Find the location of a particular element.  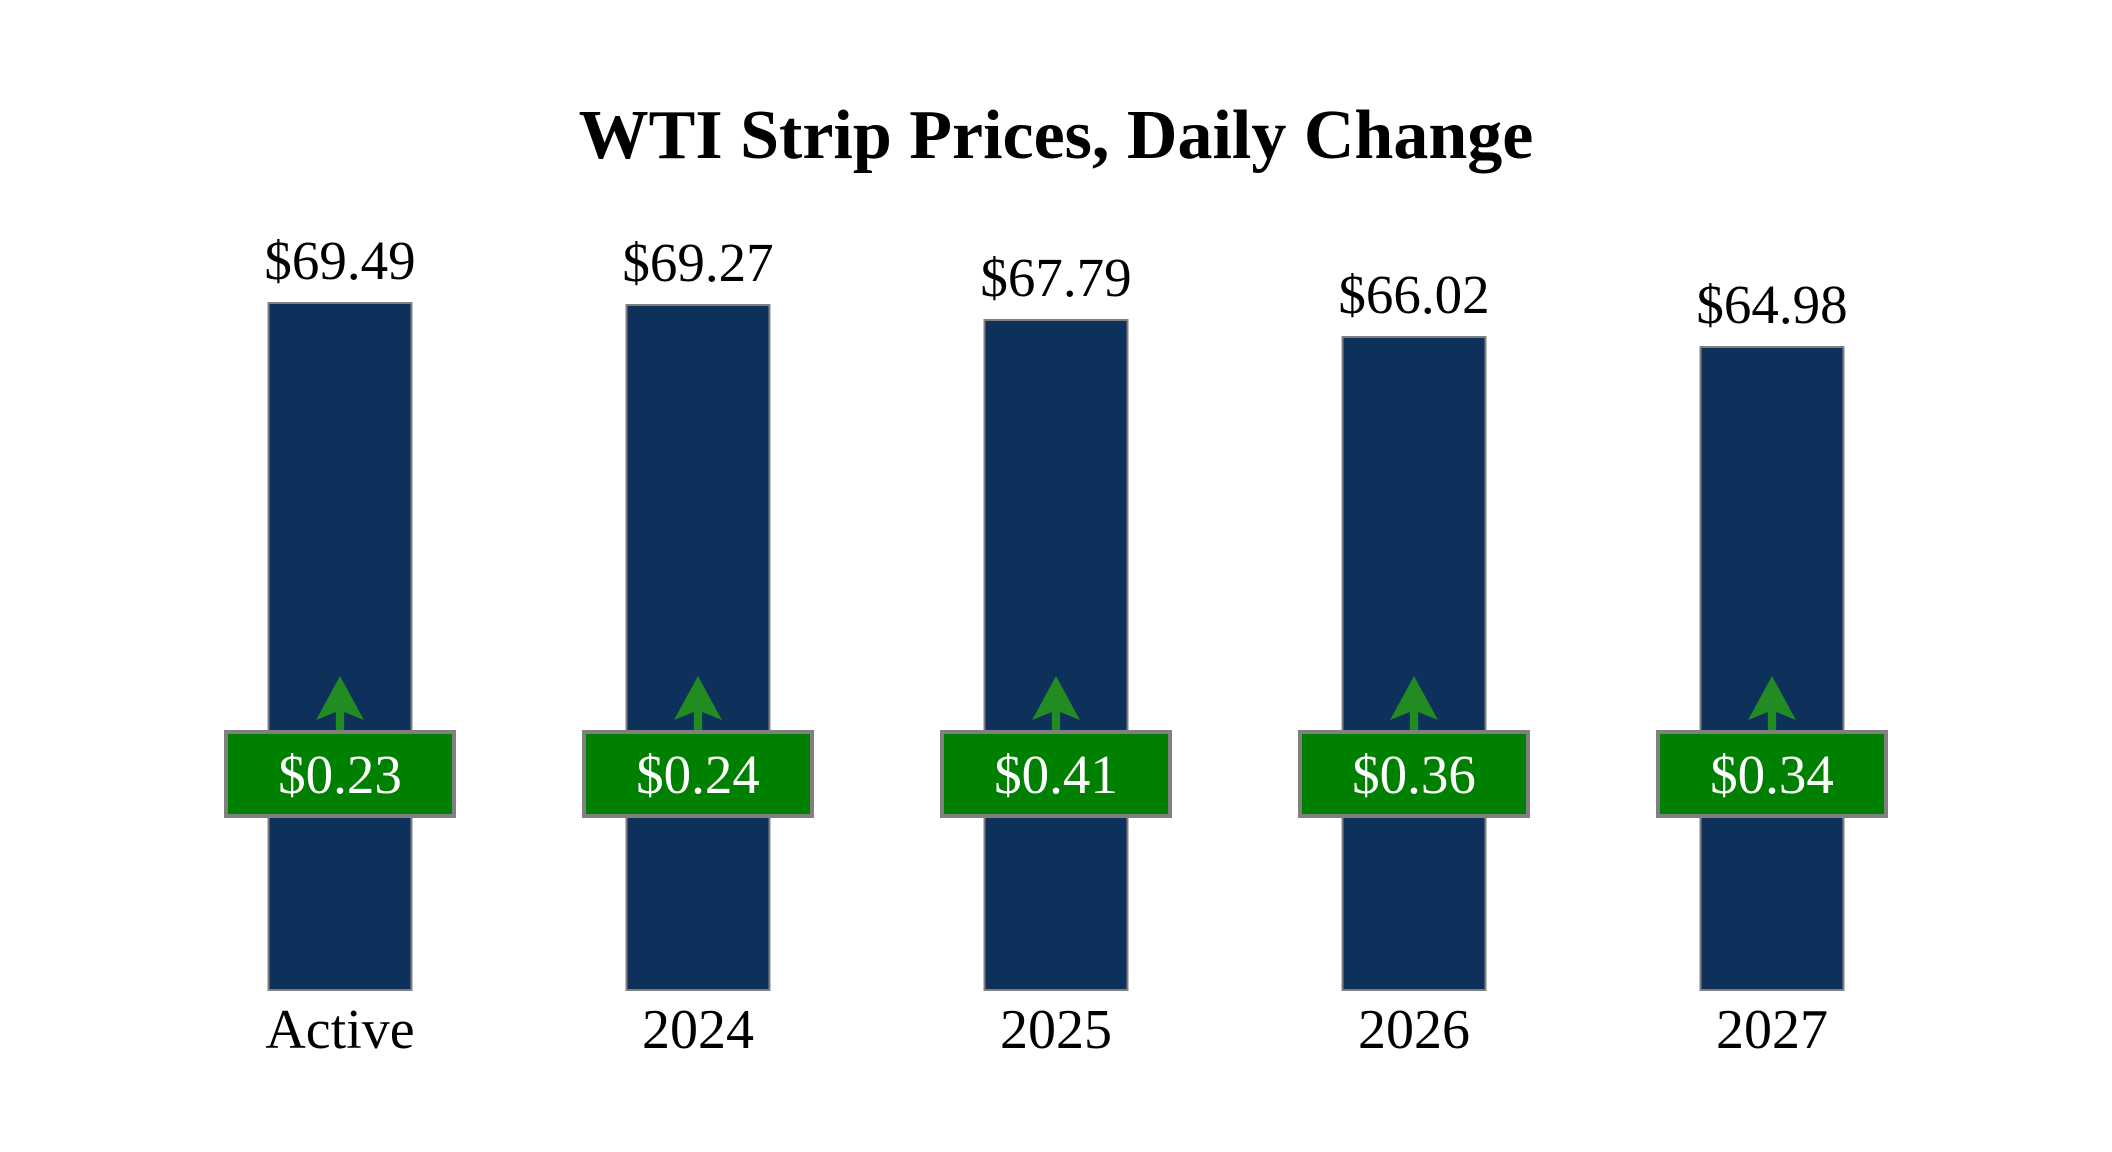

change-value: $0.23 is located at coordinates (340, 774).